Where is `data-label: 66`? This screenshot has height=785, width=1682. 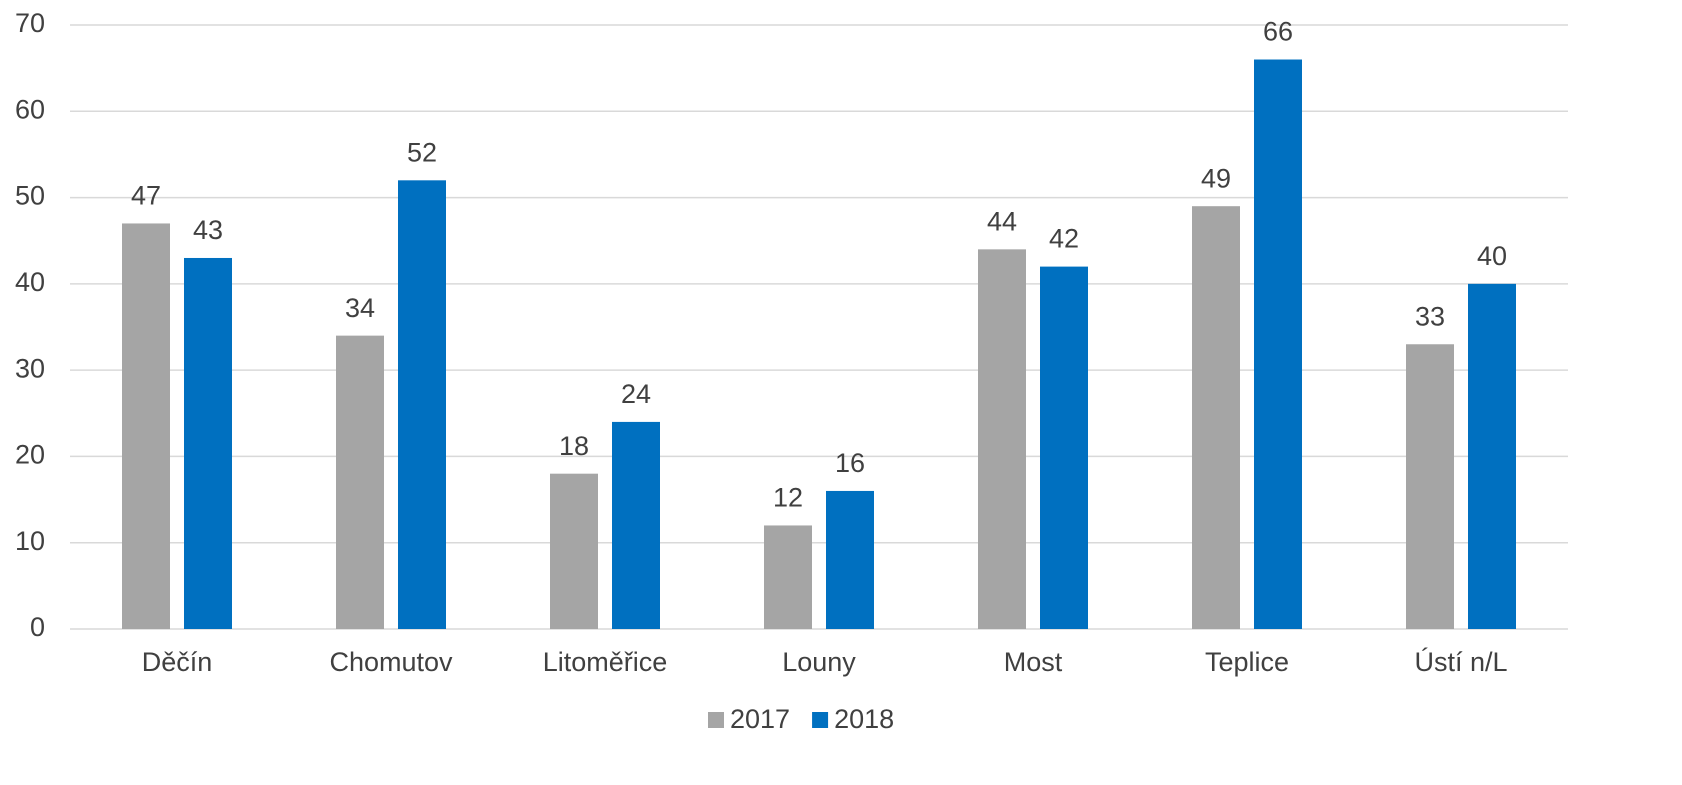
data-label: 66 is located at coordinates (1278, 32).